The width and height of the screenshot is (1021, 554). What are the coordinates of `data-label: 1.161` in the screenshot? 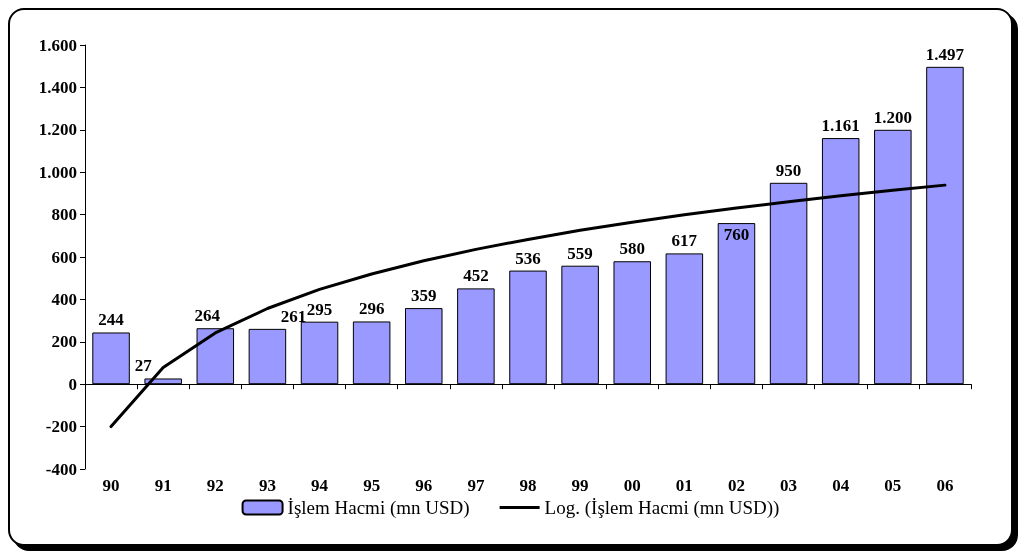 It's located at (840, 126).